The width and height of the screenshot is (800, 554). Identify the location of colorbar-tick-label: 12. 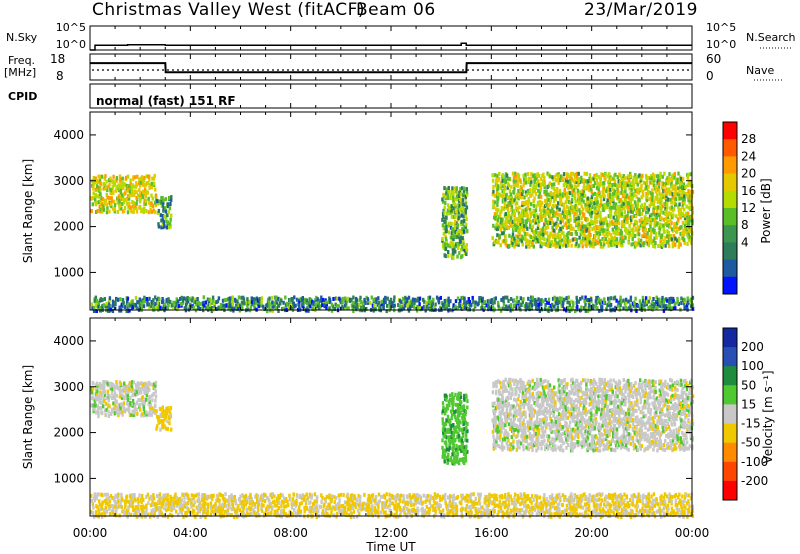
(748, 208).